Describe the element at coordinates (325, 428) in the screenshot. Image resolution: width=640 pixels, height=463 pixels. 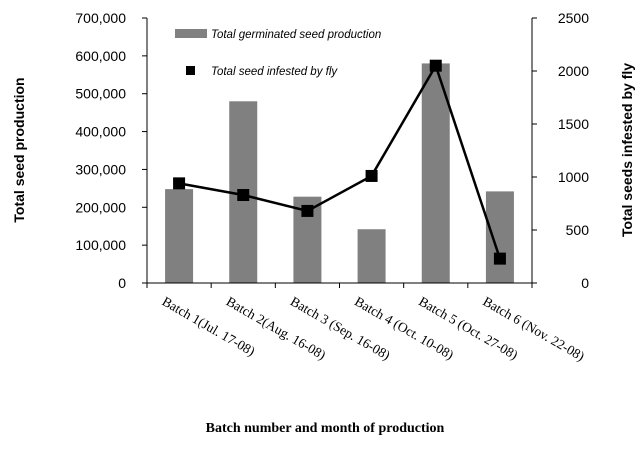
I see `x-axis-title: Batch number and month of production` at that location.